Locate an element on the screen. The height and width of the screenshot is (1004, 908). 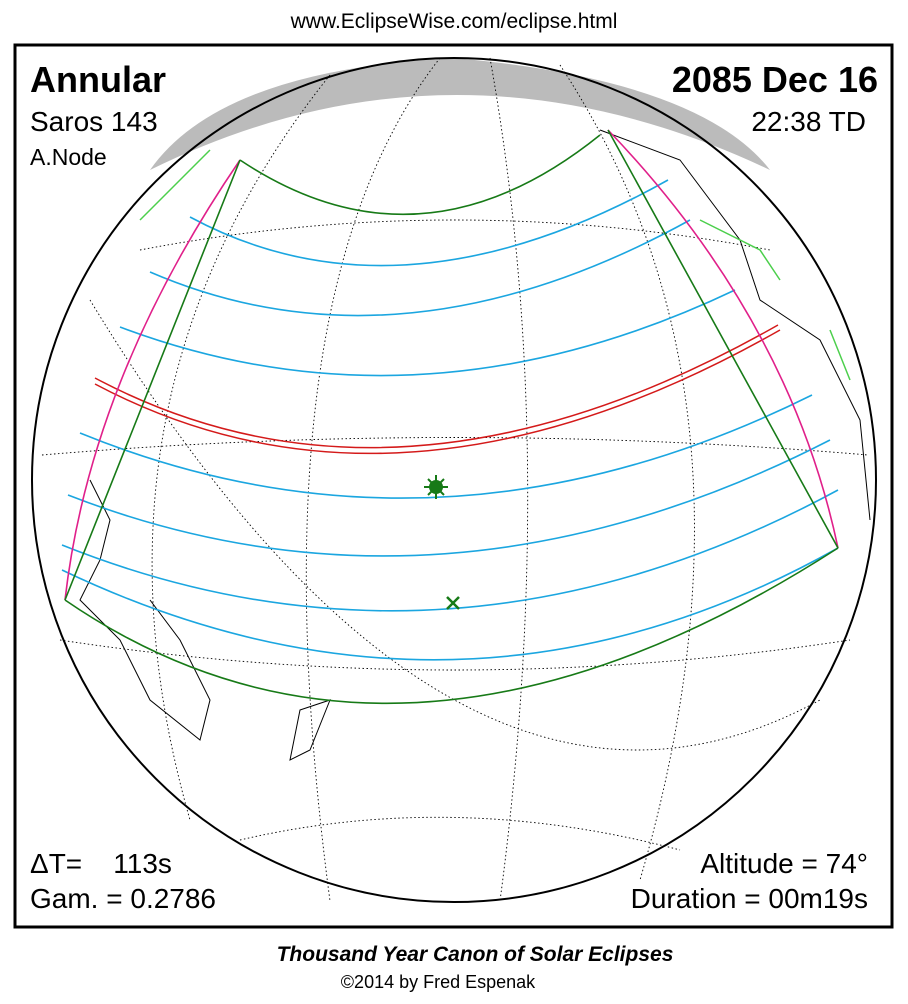
time: 22:38 TD is located at coordinates (808, 121).